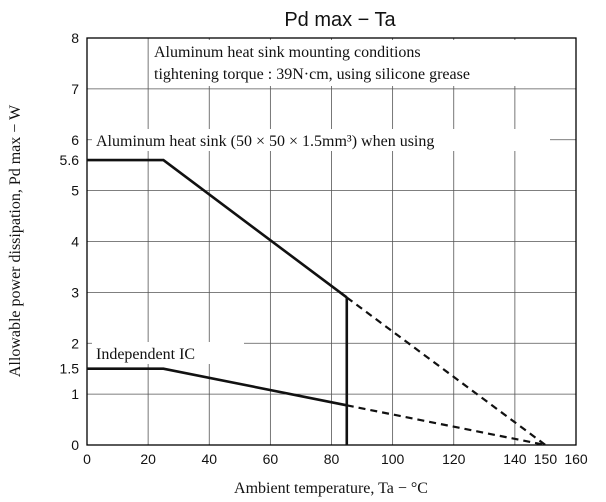  What do you see at coordinates (287, 52) in the screenshot?
I see `mounting-conditions-annotation: Aluminum heat sink mounting conditions` at bounding box center [287, 52].